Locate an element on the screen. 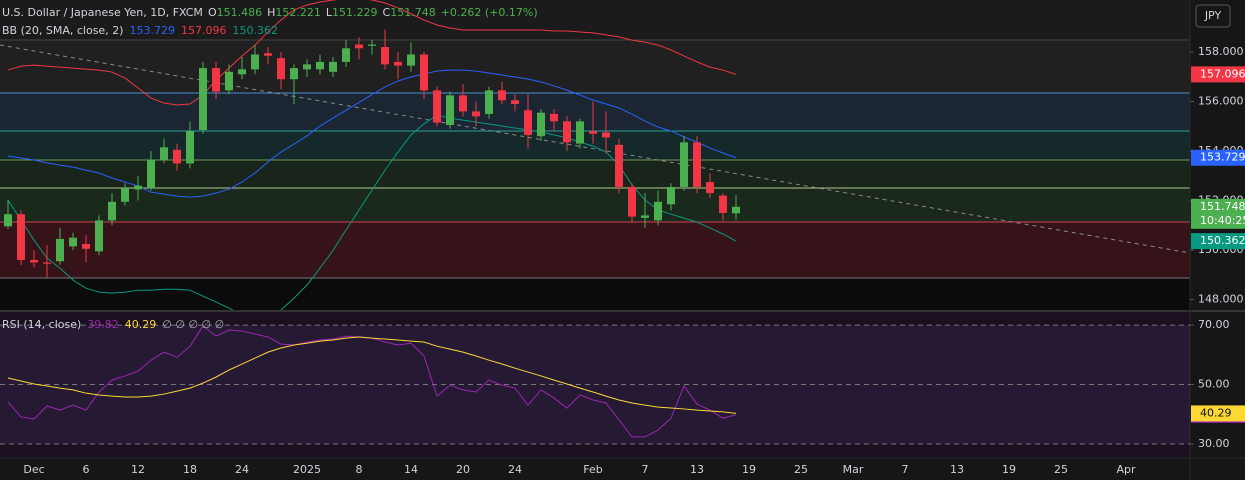 The image size is (1245, 480). price-badge-label: 150.362 is located at coordinates (1222, 240).